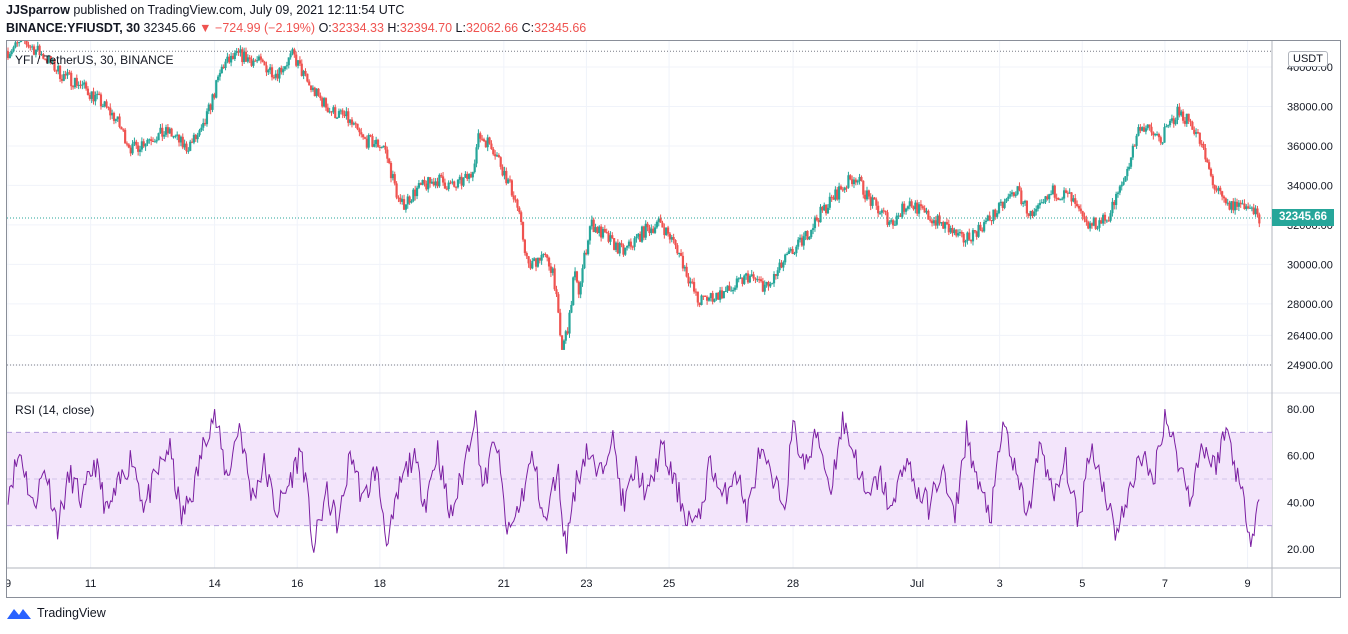 This screenshot has height=634, width=1348. I want to click on price-tick-label: 38000.00, so click(1310, 107).